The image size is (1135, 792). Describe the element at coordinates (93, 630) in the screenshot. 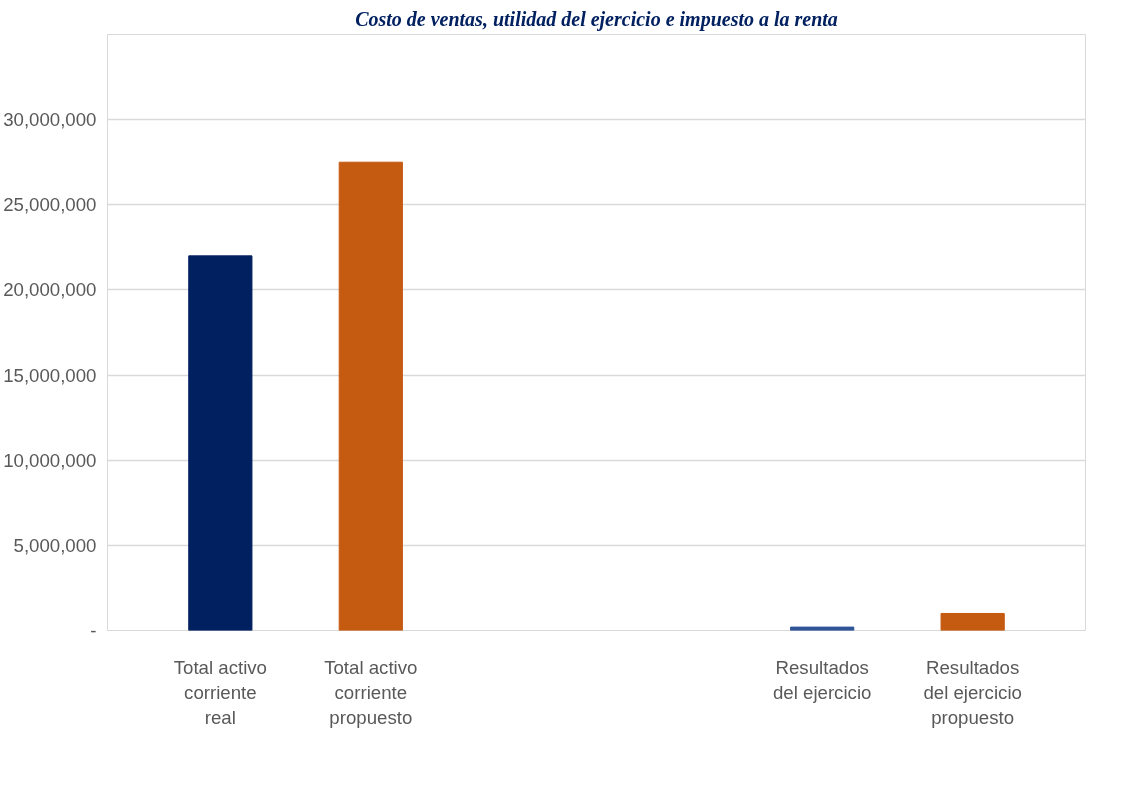

I see `y-tick-label: -` at that location.